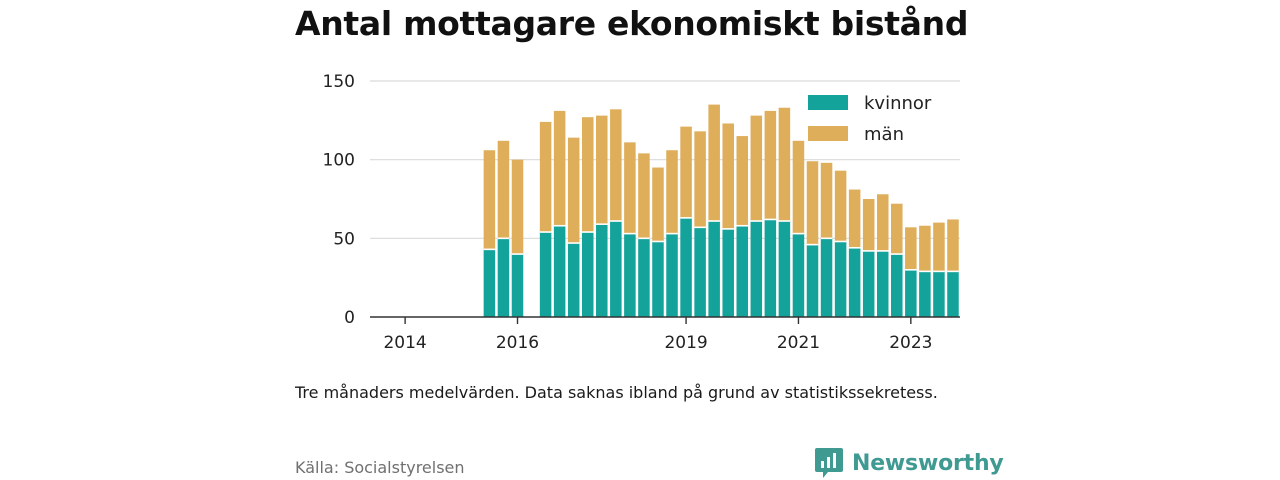 Image resolution: width=1280 pixels, height=480 pixels. What do you see at coordinates (884, 134) in the screenshot?
I see `legend-label: män` at bounding box center [884, 134].